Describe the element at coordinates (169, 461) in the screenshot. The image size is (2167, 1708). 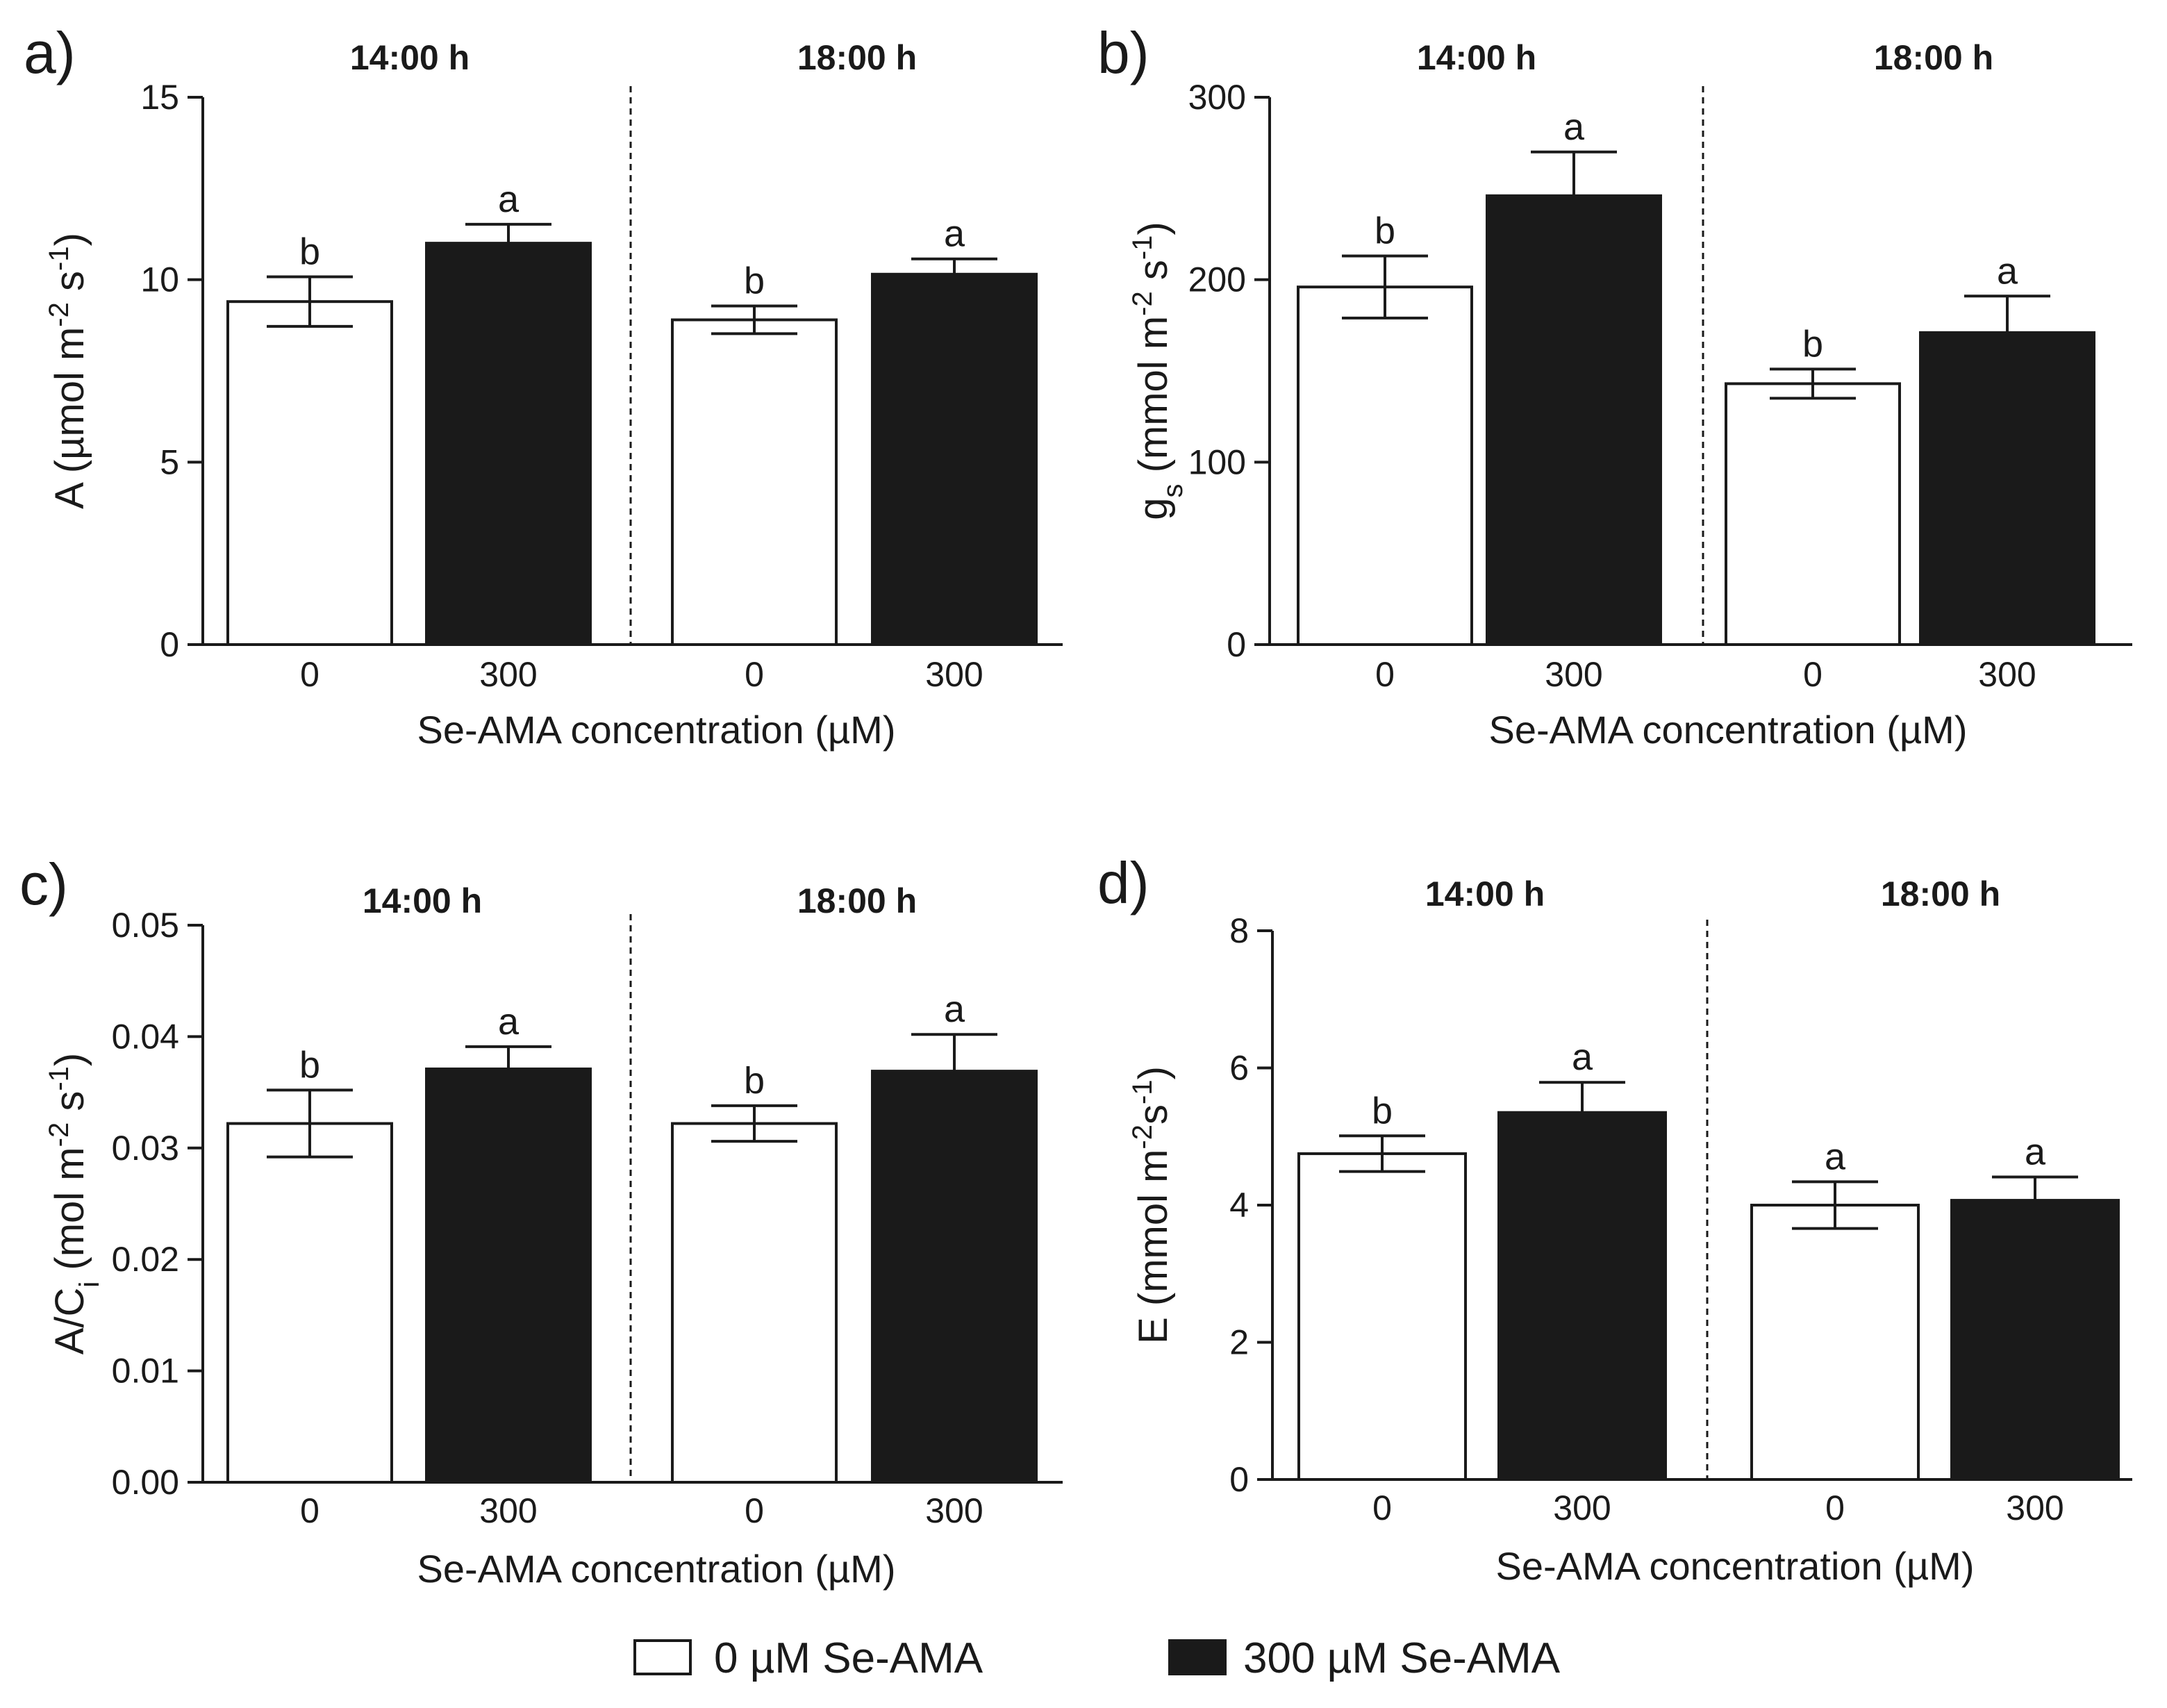
I see `y-tick-label: 5` at that location.